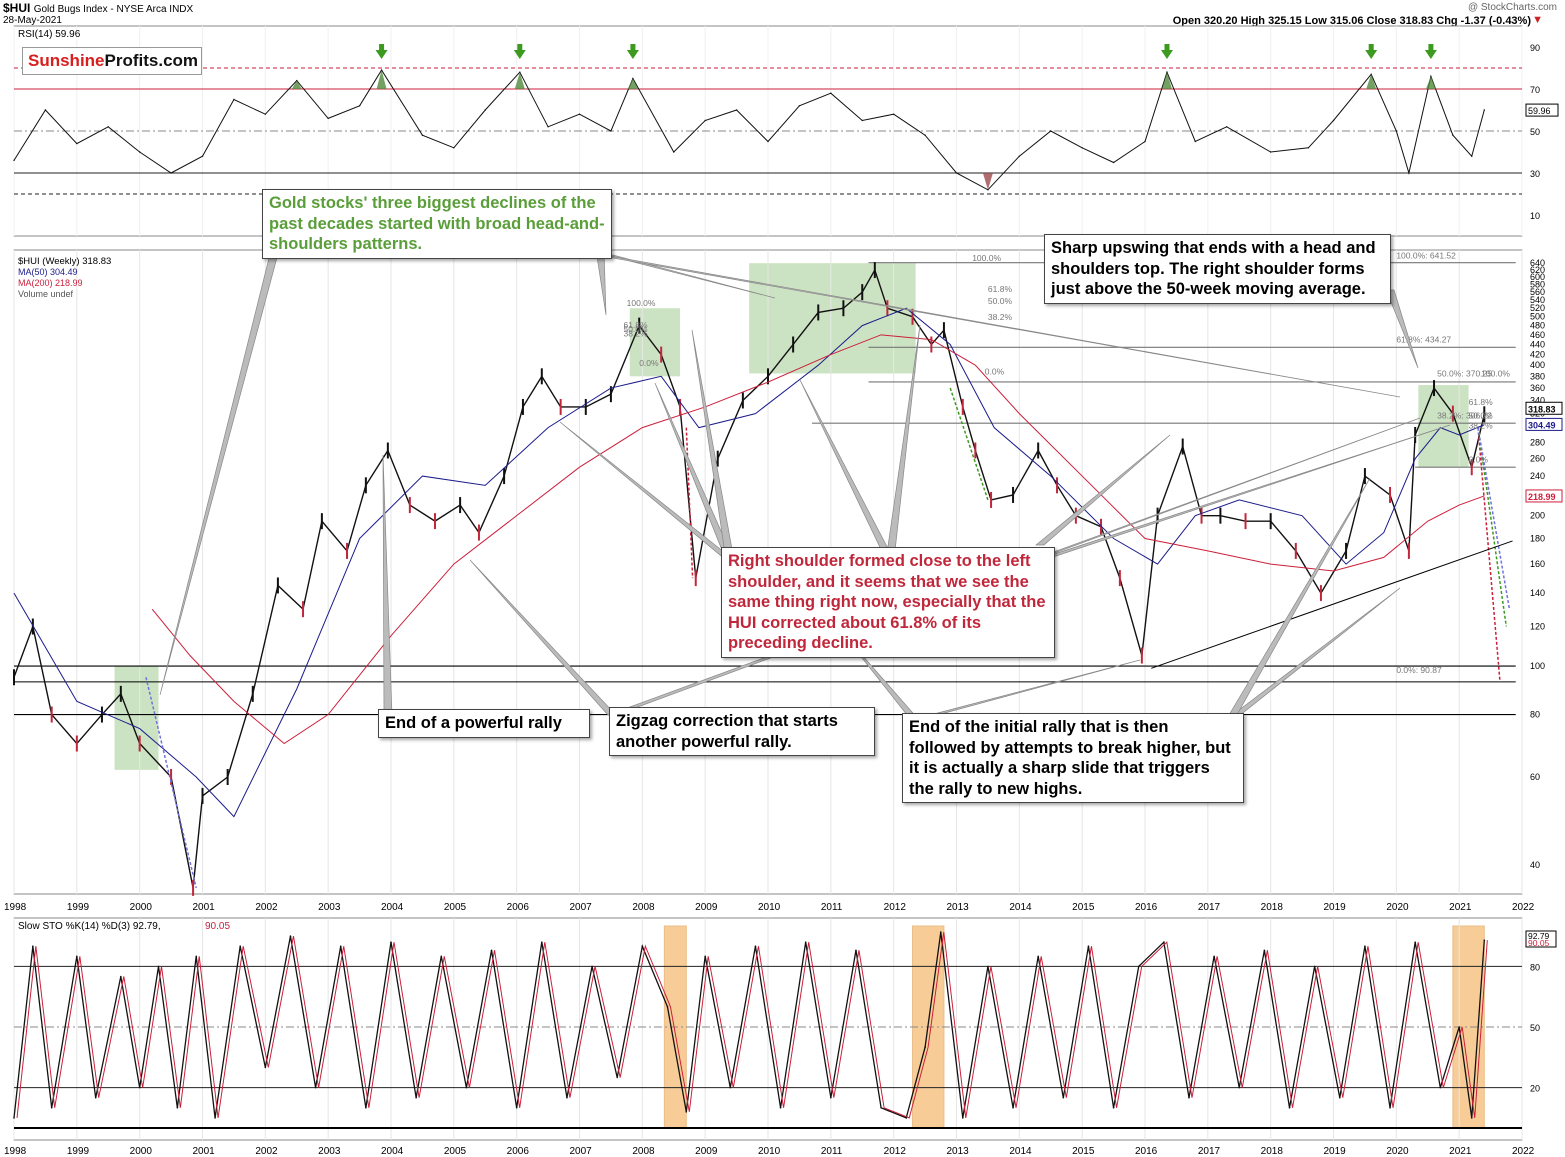 This screenshot has width=1565, height=1157. Describe the element at coordinates (1539, 111) in the screenshot. I see `rsi-last-value: 59.96` at that location.